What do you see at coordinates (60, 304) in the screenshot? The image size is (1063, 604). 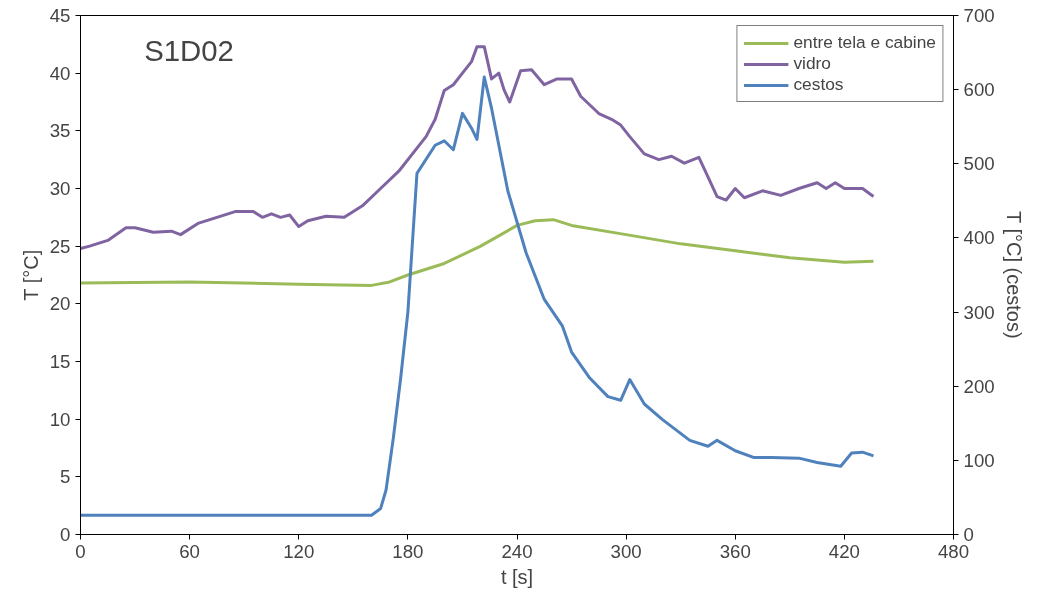 I see `y-tick-label: 20` at bounding box center [60, 304].